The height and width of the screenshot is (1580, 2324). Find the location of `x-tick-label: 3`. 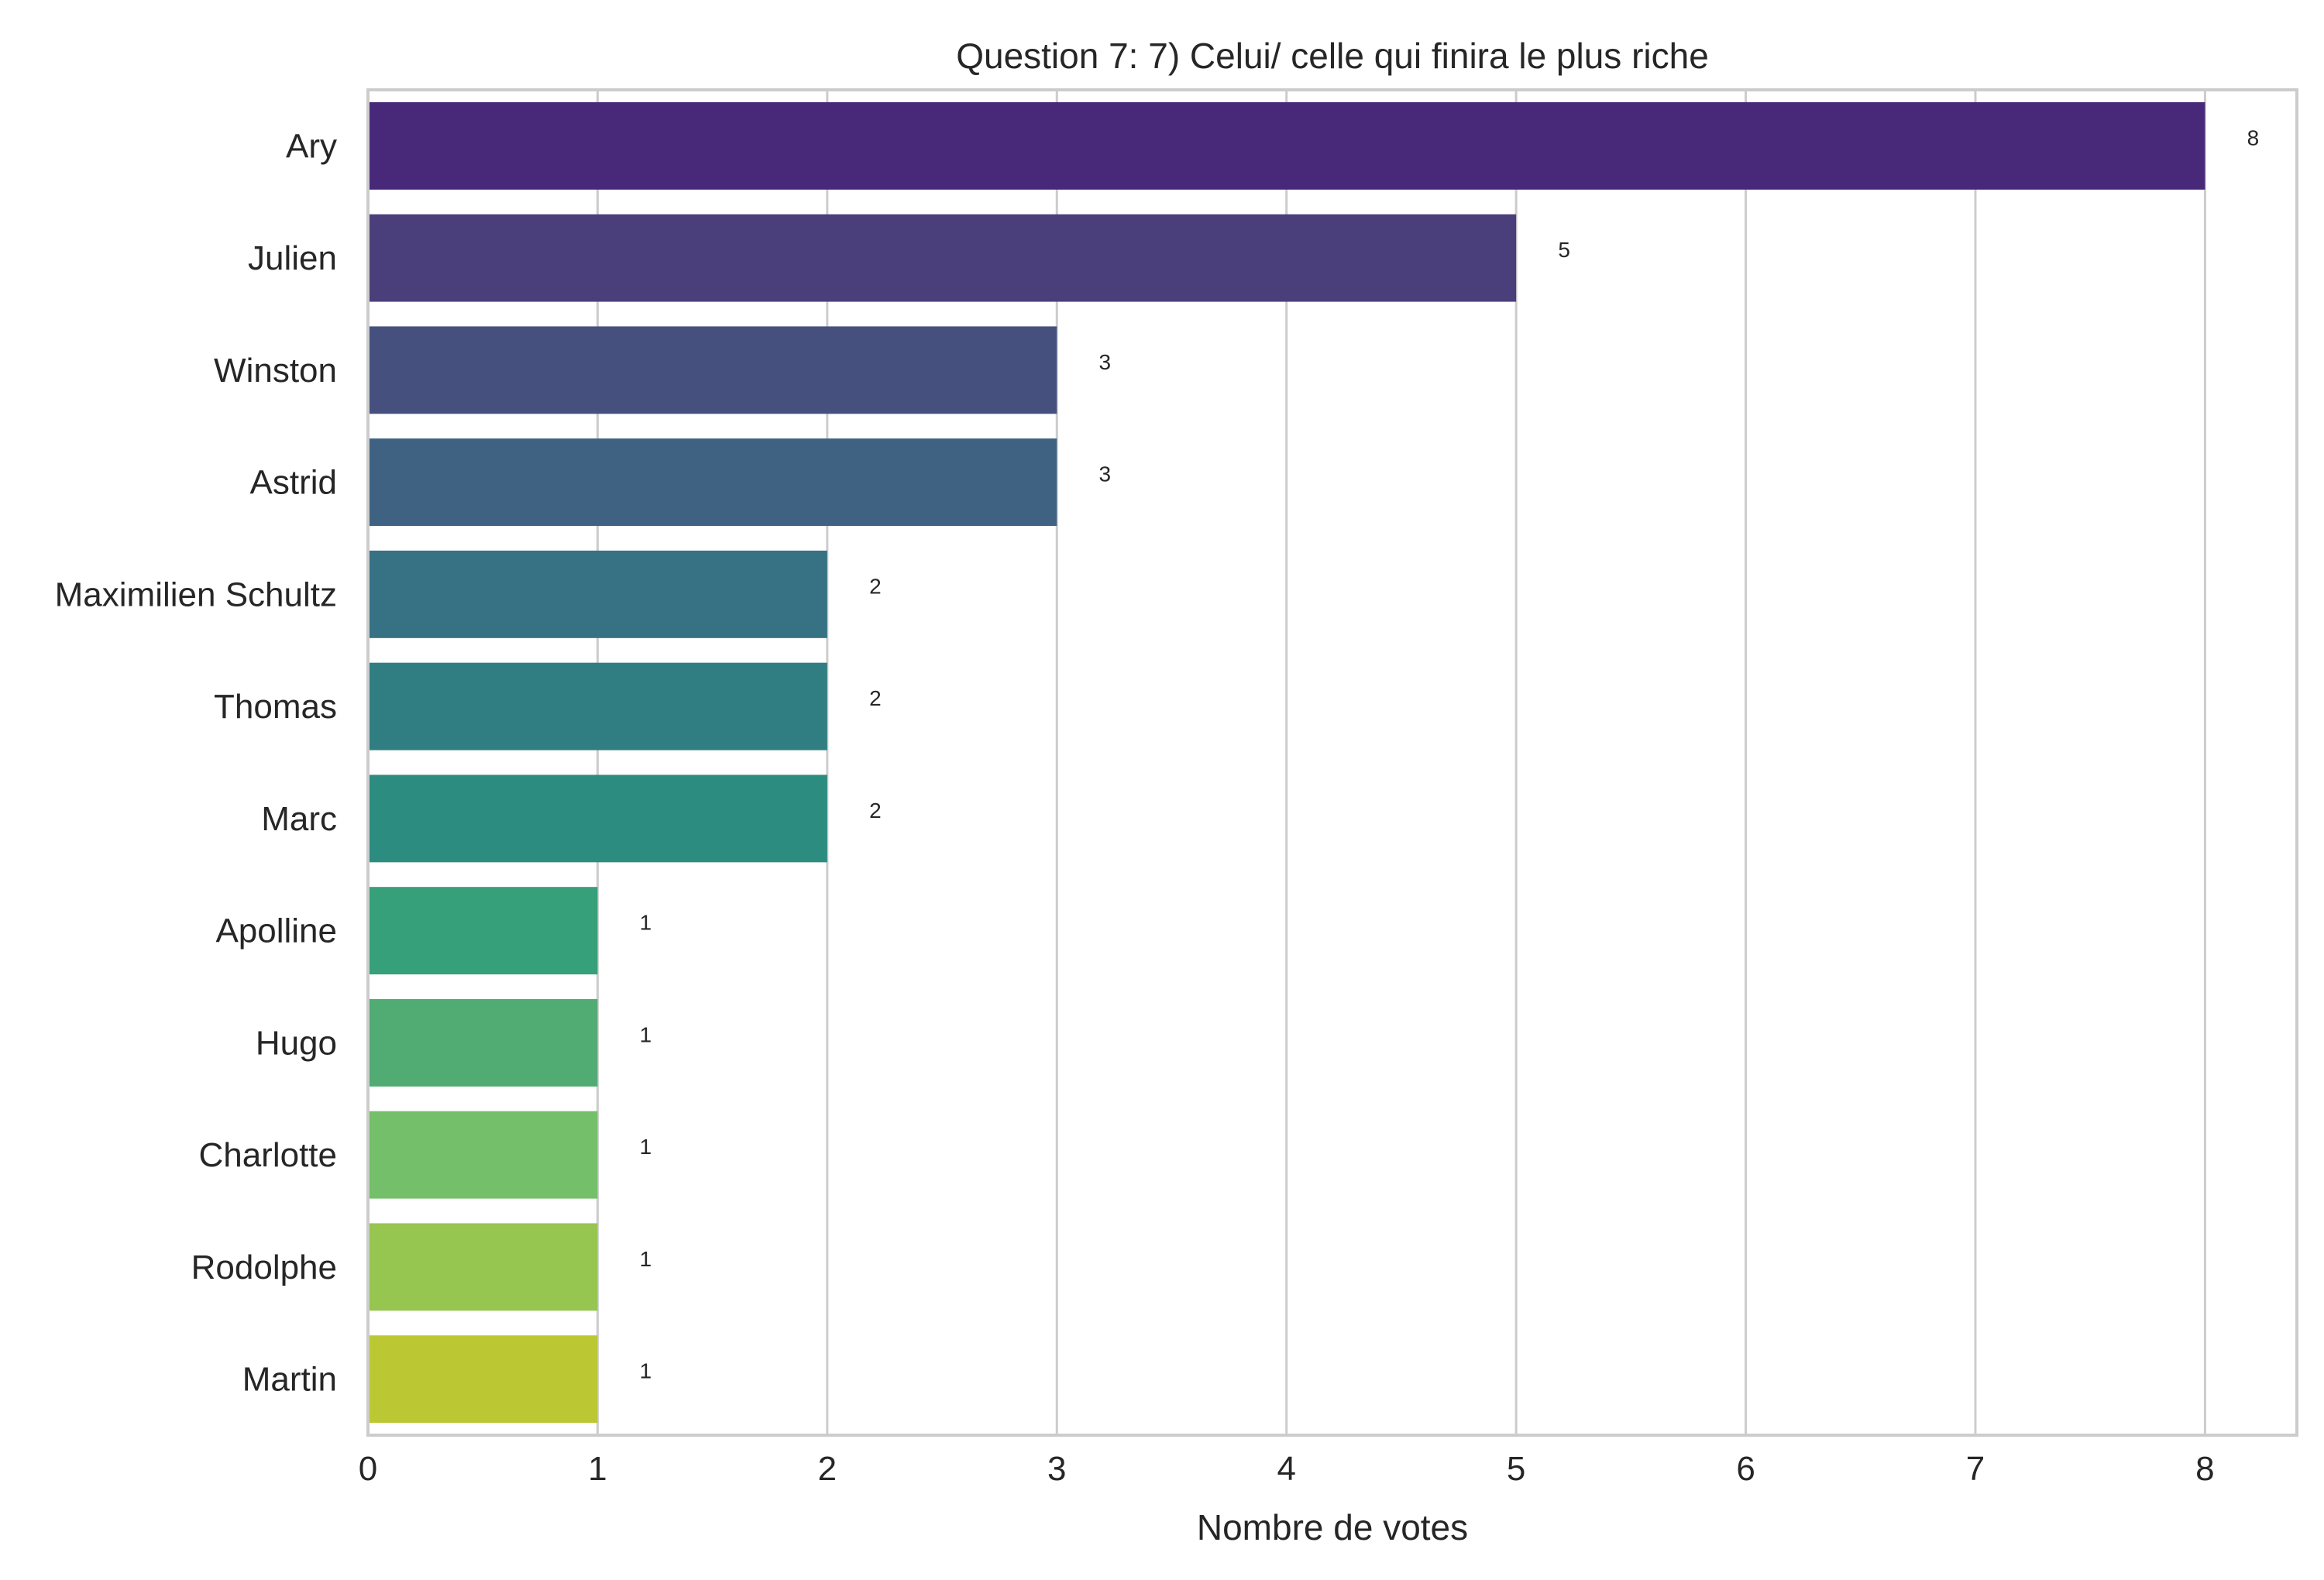

x-tick-label: 3 is located at coordinates (1056, 1469).